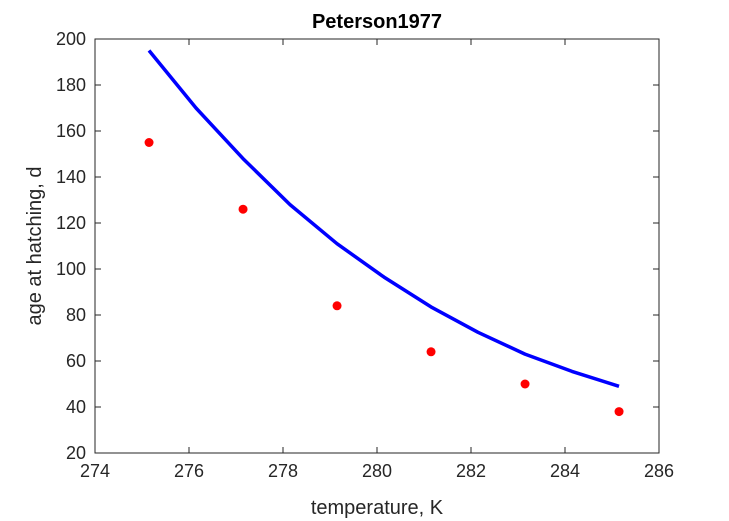 This screenshot has height=521, width=729. I want to click on x-tick-label: 276, so click(189, 471).